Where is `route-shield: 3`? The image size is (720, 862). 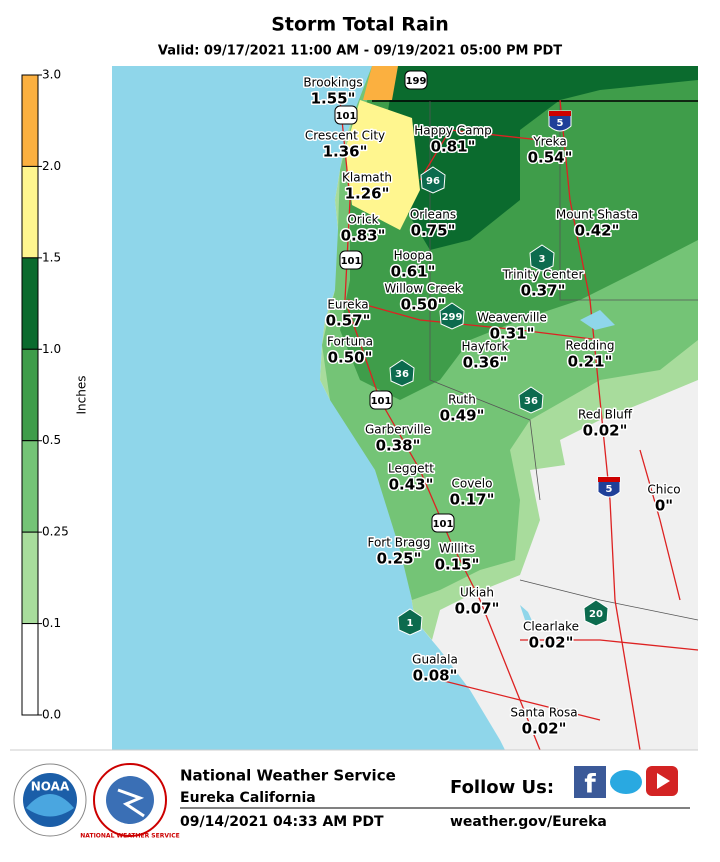 route-shield: 3 is located at coordinates (542, 258).